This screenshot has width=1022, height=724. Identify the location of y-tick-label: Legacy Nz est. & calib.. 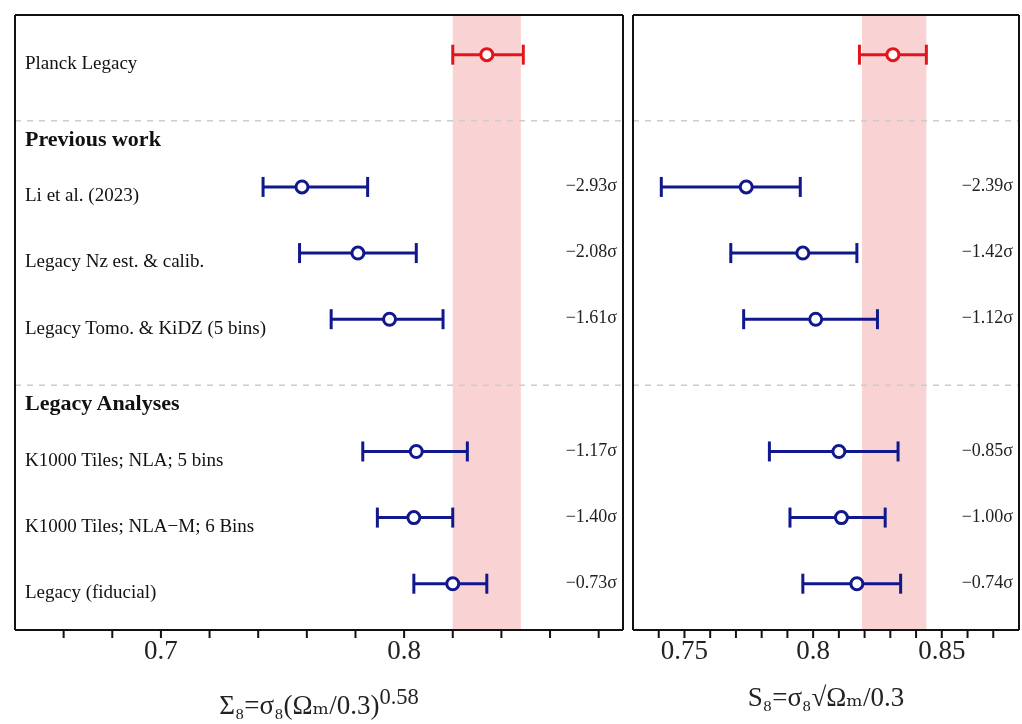
(115, 261).